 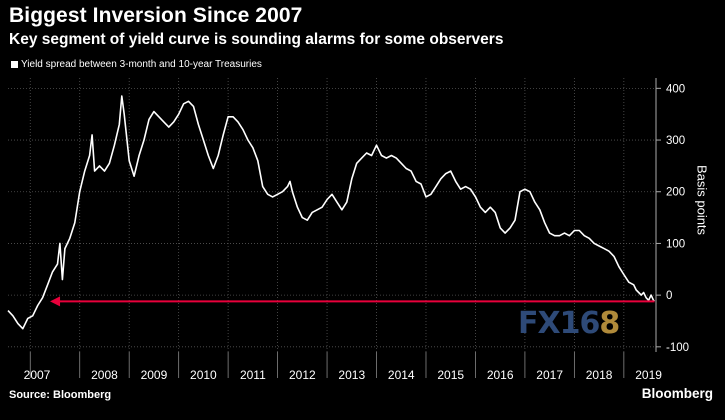 What do you see at coordinates (549, 375) in the screenshot?
I see `x-tick-label: 2017` at bounding box center [549, 375].